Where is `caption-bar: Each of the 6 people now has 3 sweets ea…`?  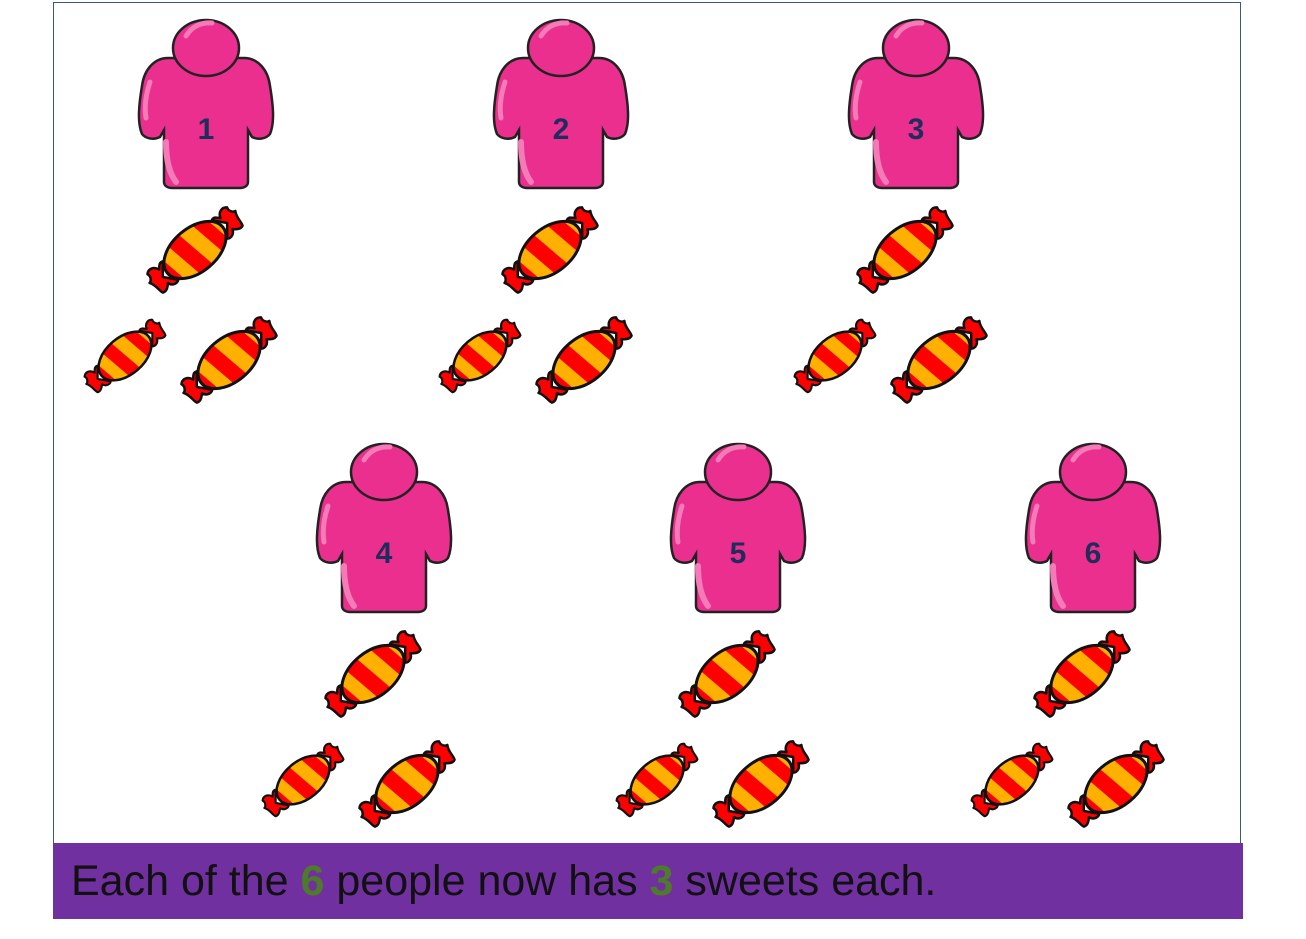 caption-bar: Each of the 6 people now has 3 sweets ea… is located at coordinates (648, 881).